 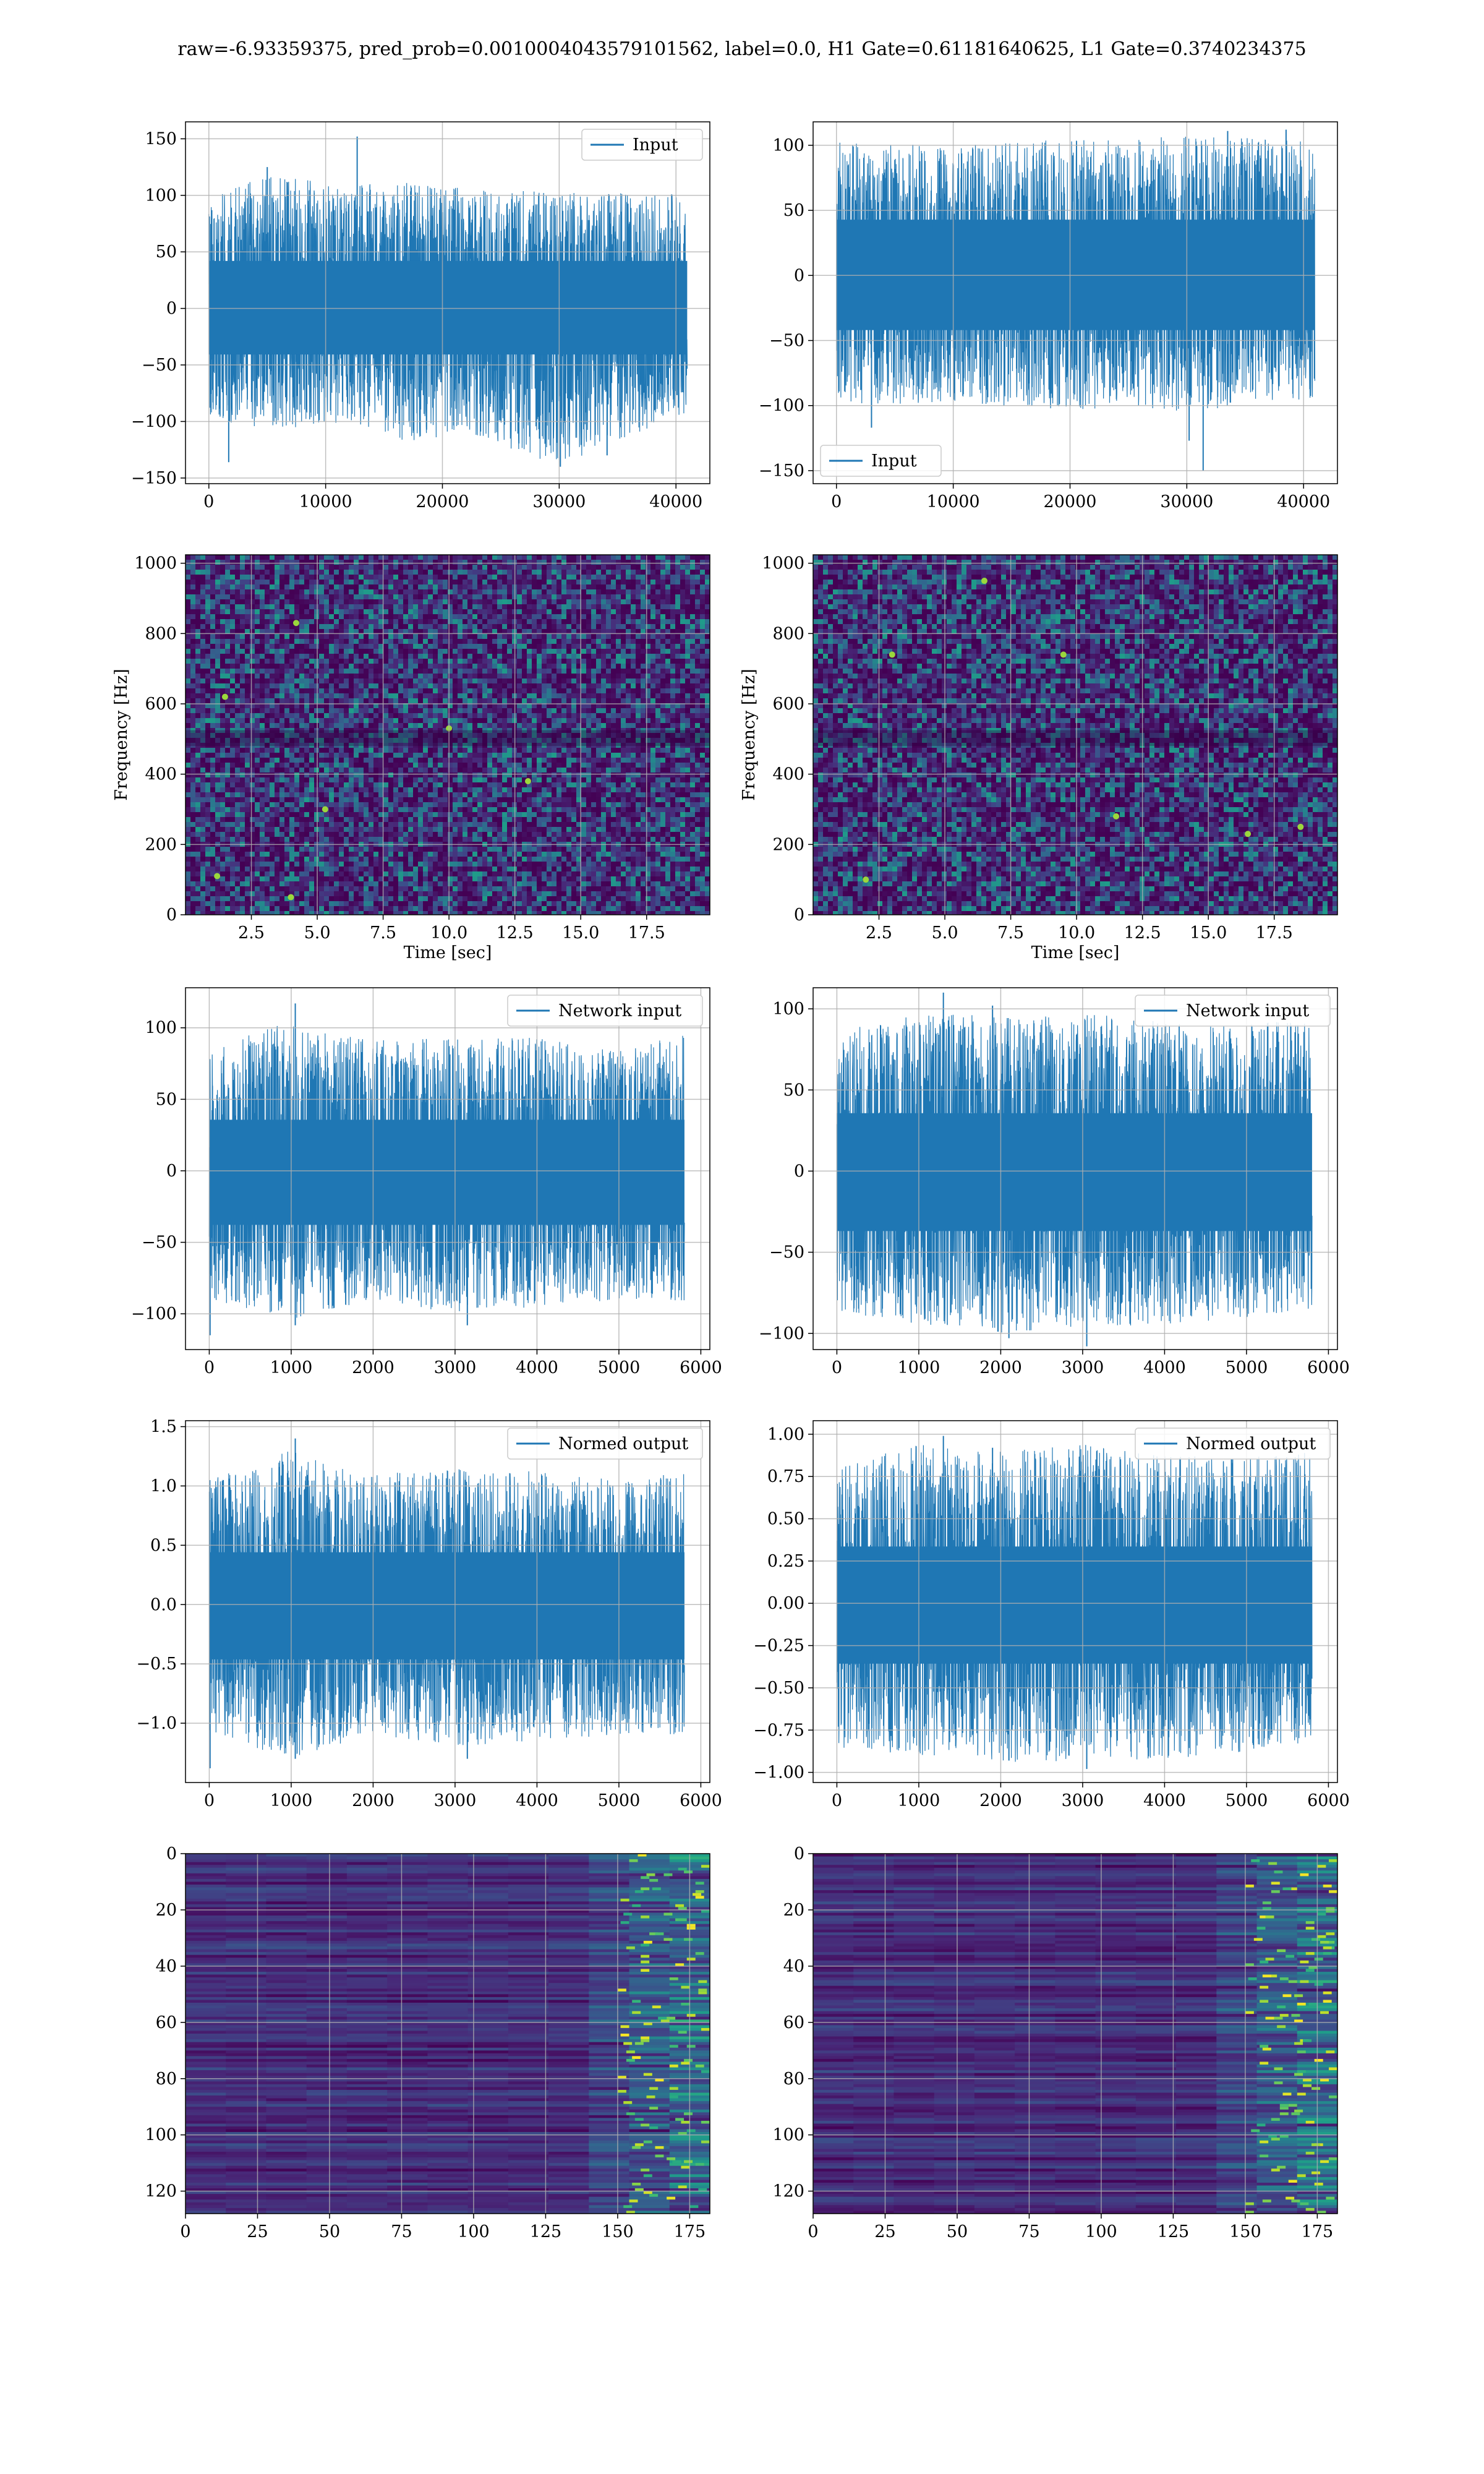 I want to click on y-tick-label: −0.5, so click(x=156, y=1664).